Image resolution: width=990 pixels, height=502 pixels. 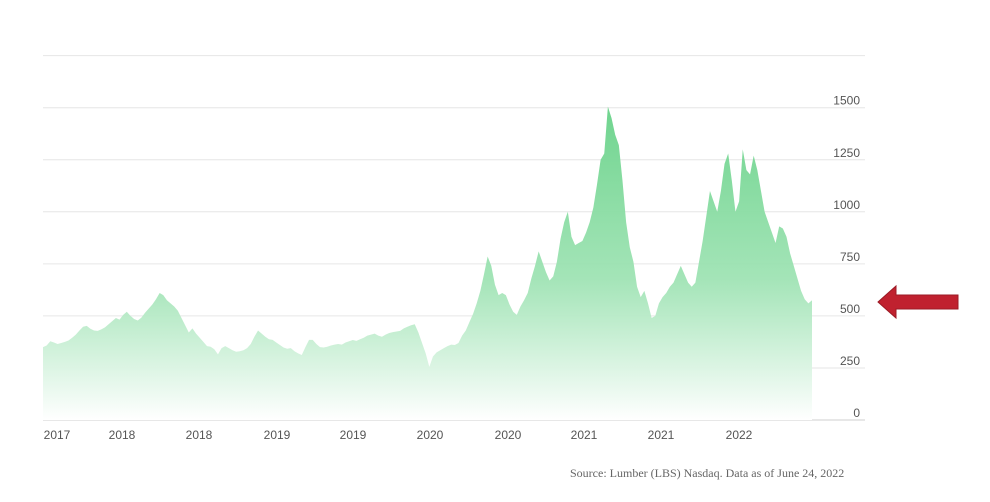 I want to click on x-tick-label: 2017, so click(x=57, y=435).